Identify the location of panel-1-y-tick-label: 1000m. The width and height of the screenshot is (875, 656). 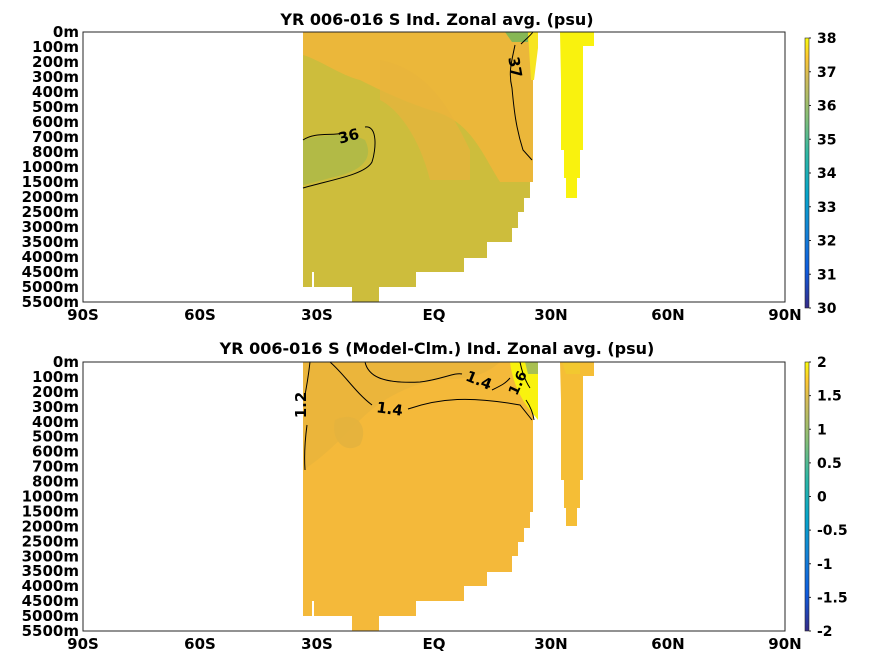
(50, 167).